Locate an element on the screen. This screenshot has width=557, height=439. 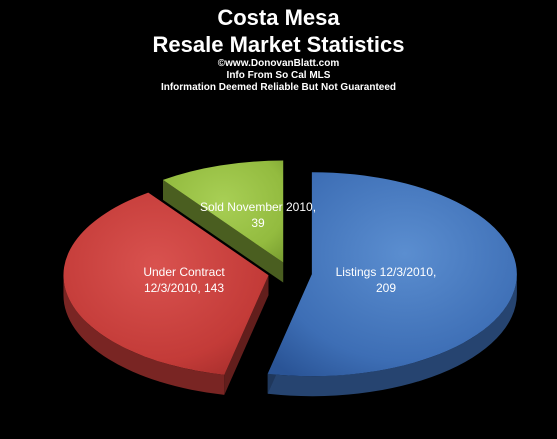
slice-label-2-line-0: Sold November 2010, is located at coordinates (258, 207).